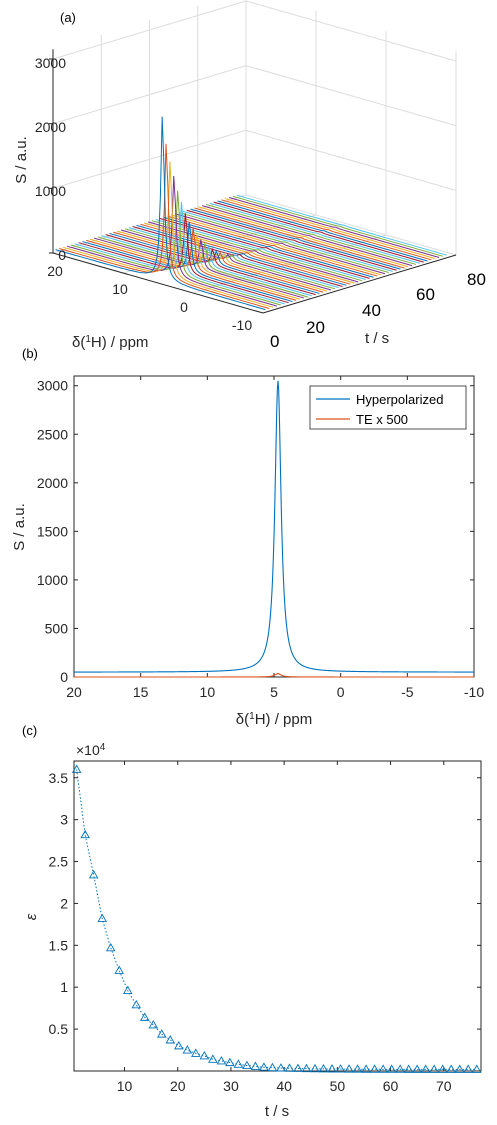  What do you see at coordinates (242, 325) in the screenshot?
I see `a-x-tick: -10` at bounding box center [242, 325].